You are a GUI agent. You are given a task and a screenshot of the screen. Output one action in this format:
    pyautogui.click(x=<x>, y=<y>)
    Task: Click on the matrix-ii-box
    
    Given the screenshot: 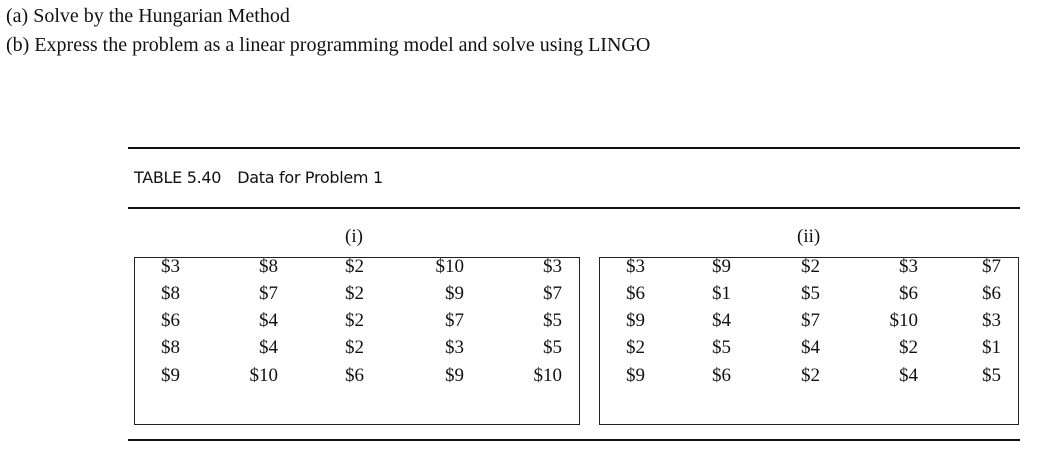 What is the action you would take?
    pyautogui.click(x=809, y=341)
    